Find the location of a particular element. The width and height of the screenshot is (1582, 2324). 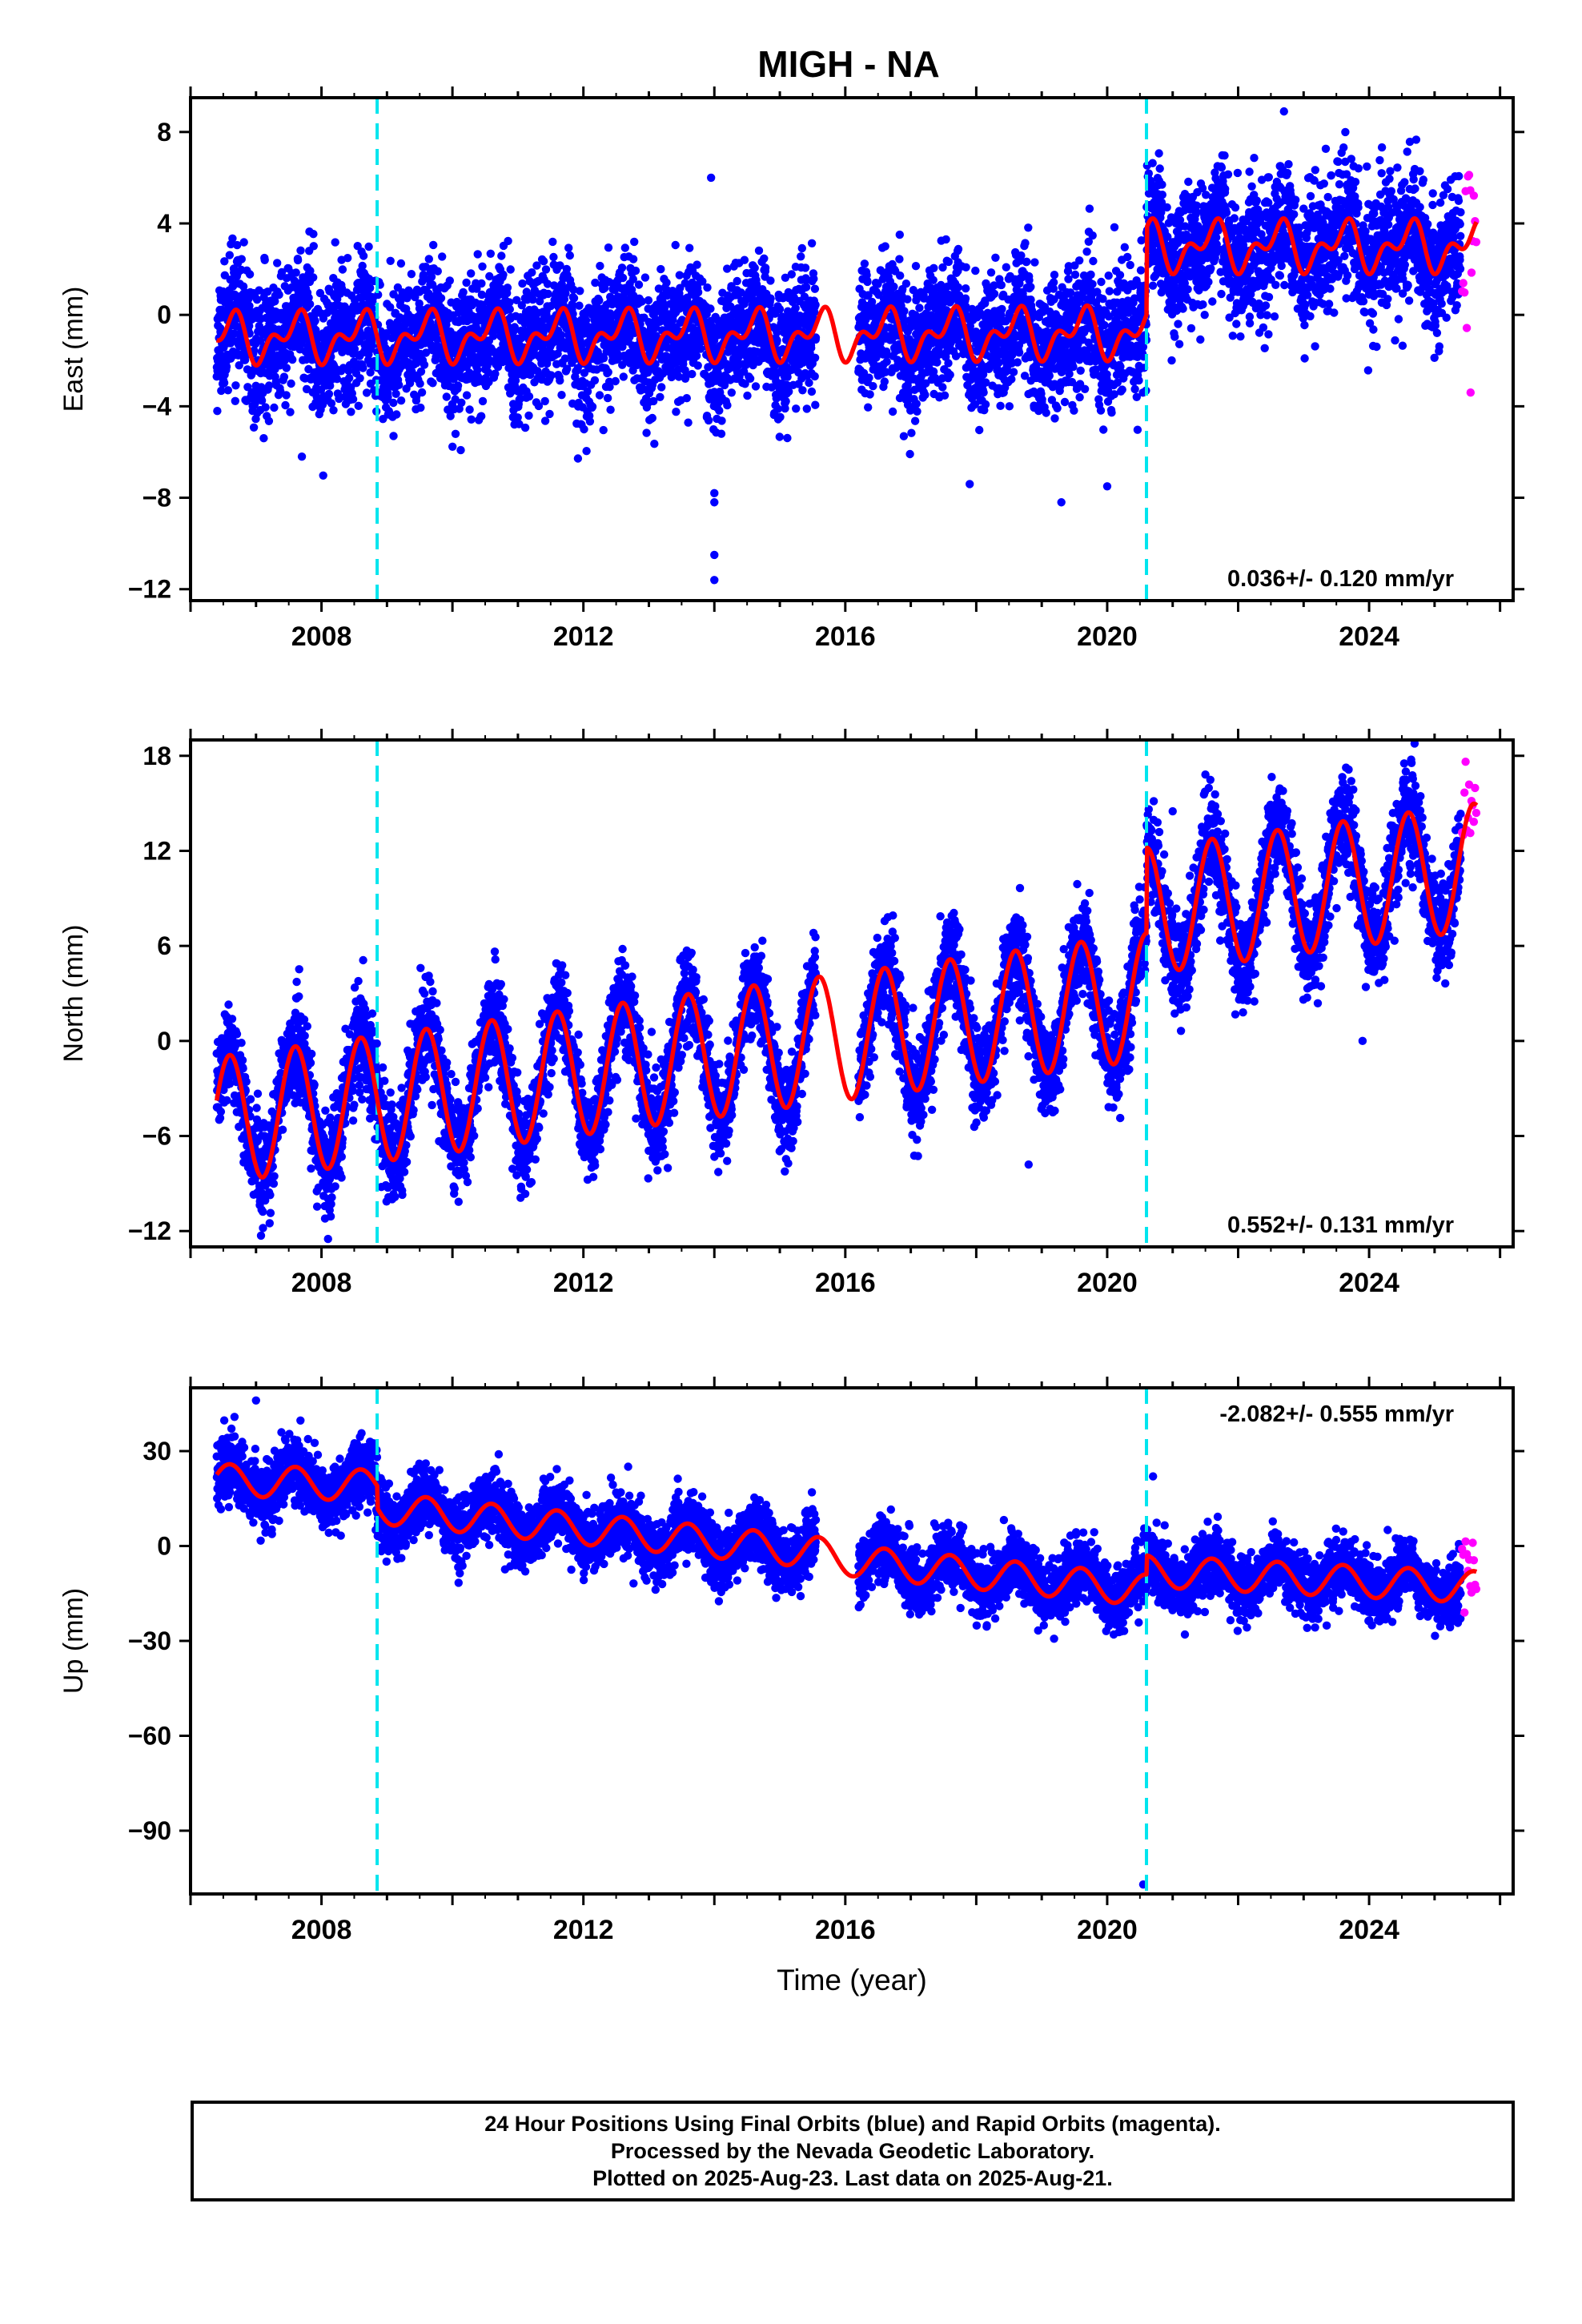

figure-title: MIGH - NA is located at coordinates (848, 64).